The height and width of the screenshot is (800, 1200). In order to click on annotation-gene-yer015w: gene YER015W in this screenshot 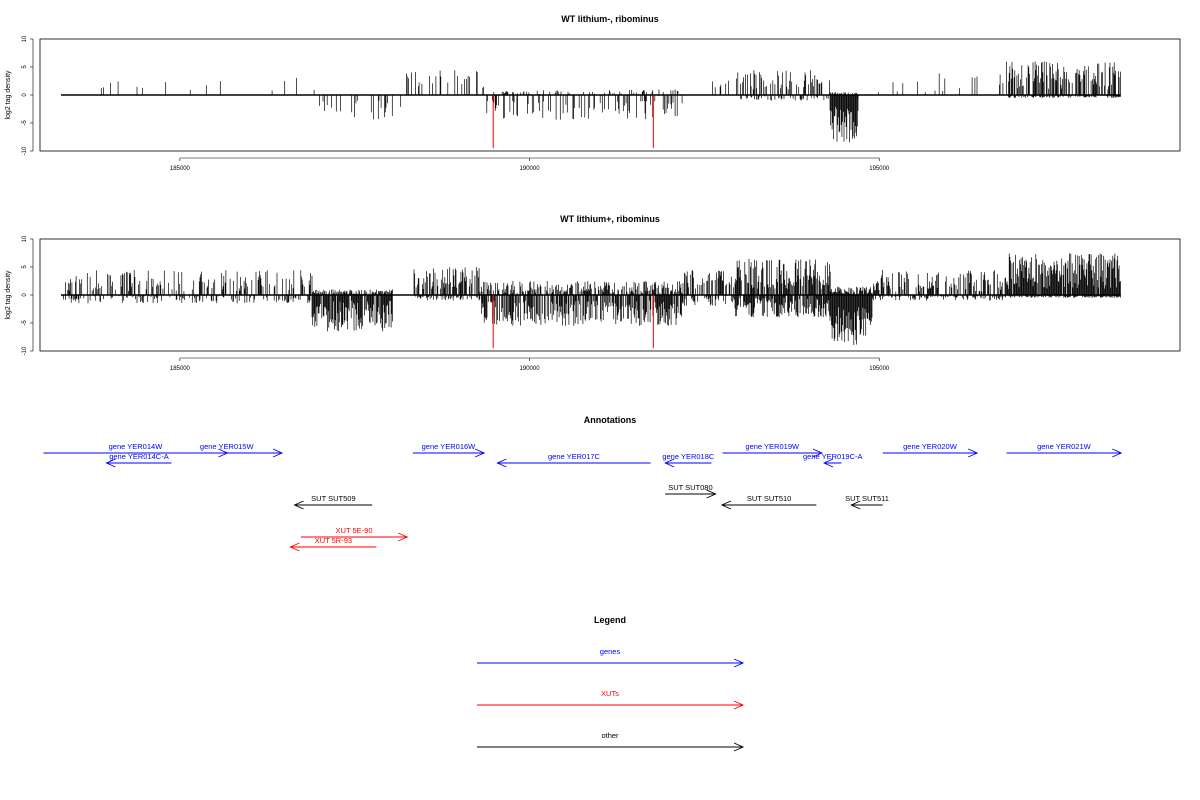, I will do `click(227, 450)`.